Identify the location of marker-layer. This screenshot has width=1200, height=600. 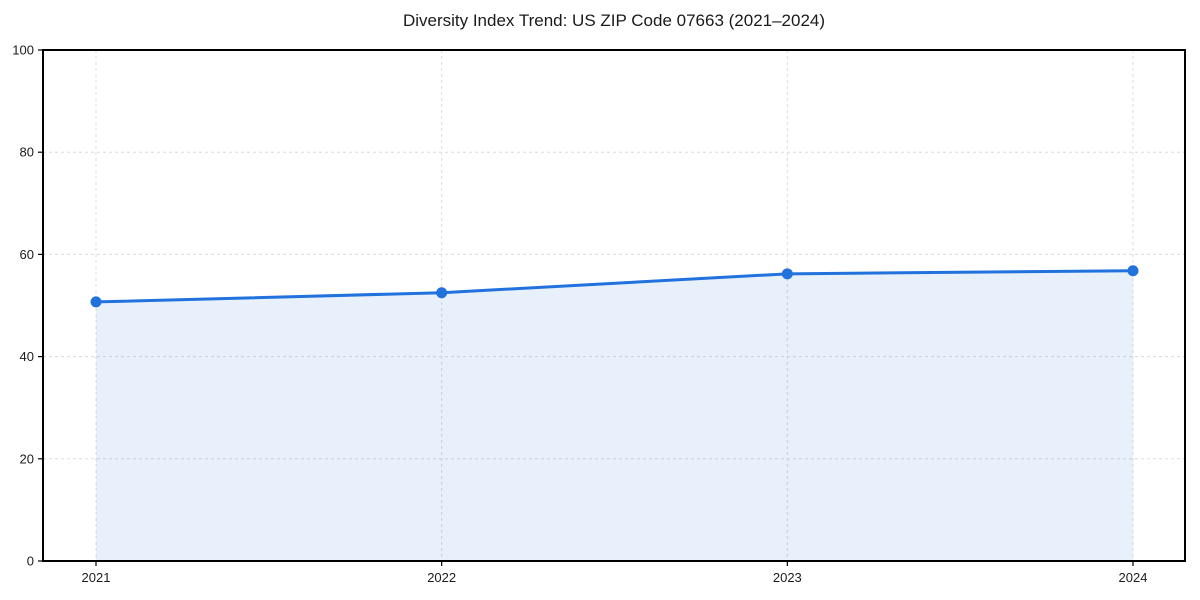
(614, 286).